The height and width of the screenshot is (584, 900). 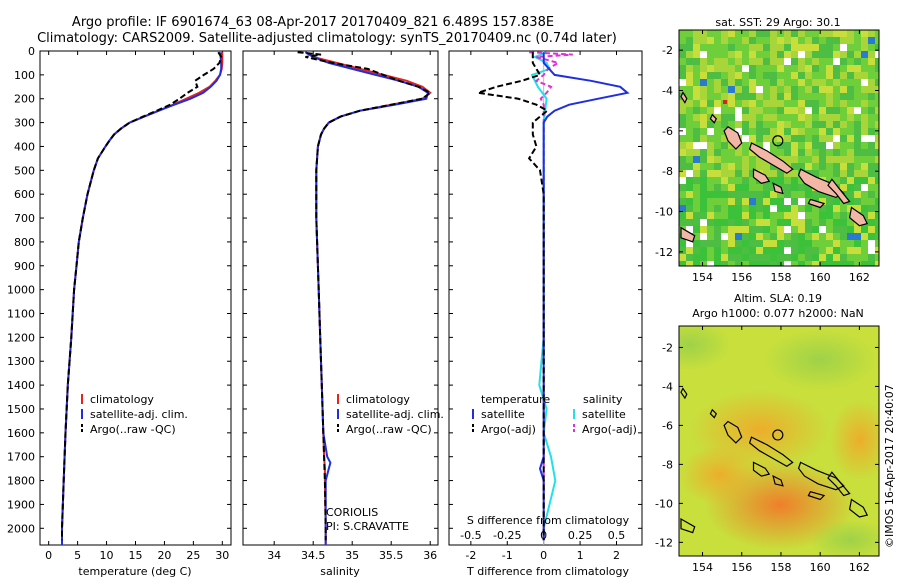 What do you see at coordinates (24, 170) in the screenshot?
I see `depth-tick-label: 500` at bounding box center [24, 170].